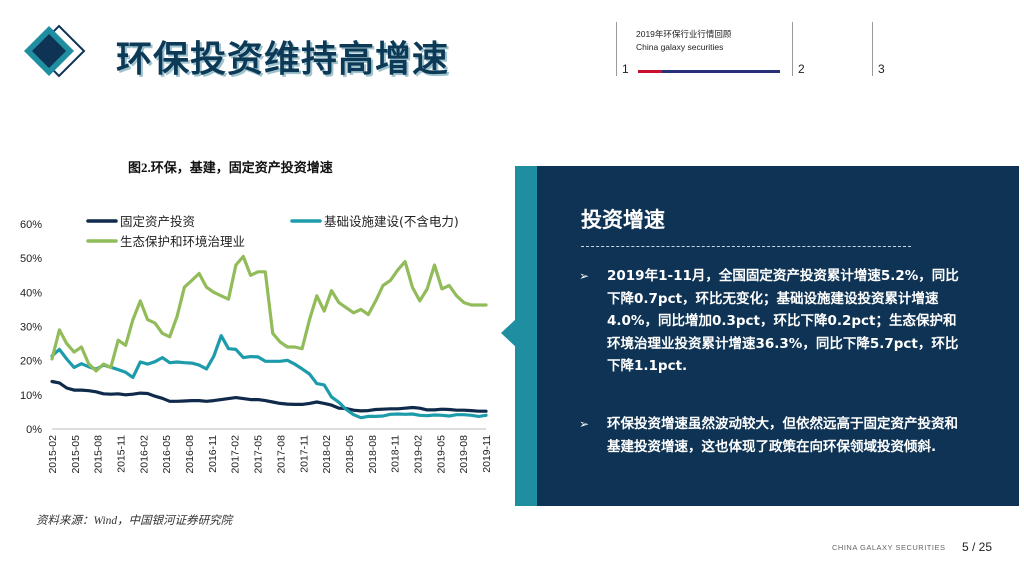  Describe the element at coordinates (327, 454) in the screenshot. I see `x-tick-label: 2018-02` at that location.